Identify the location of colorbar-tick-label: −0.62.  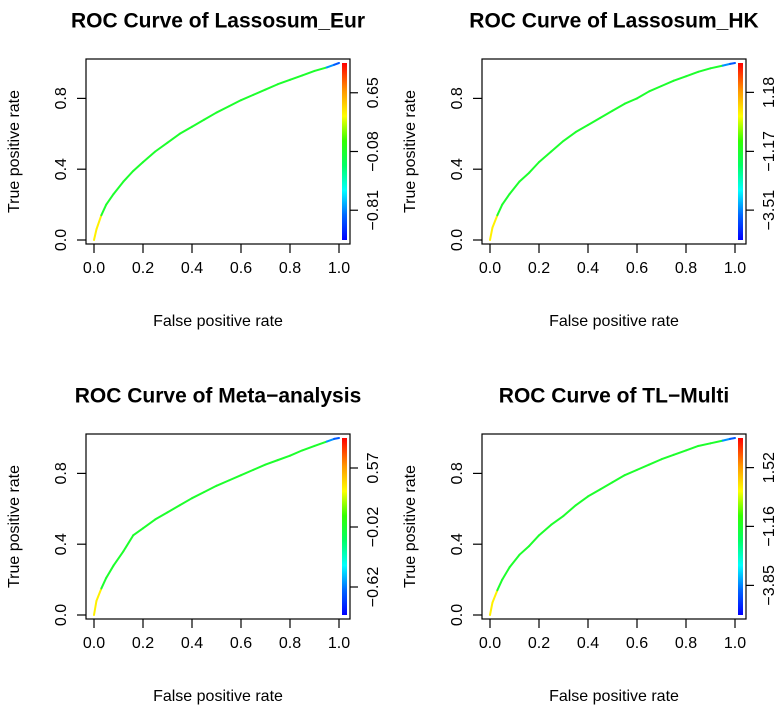
(373, 587).